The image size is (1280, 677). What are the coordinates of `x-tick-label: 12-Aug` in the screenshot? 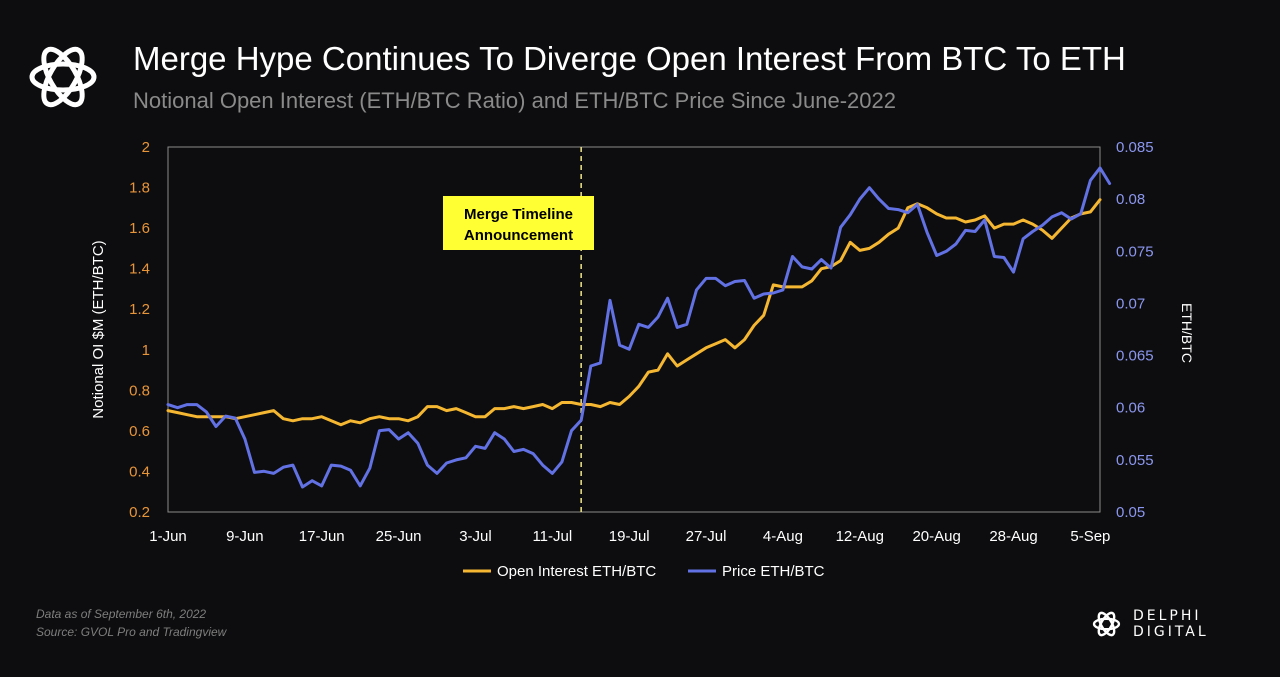 It's located at (860, 536).